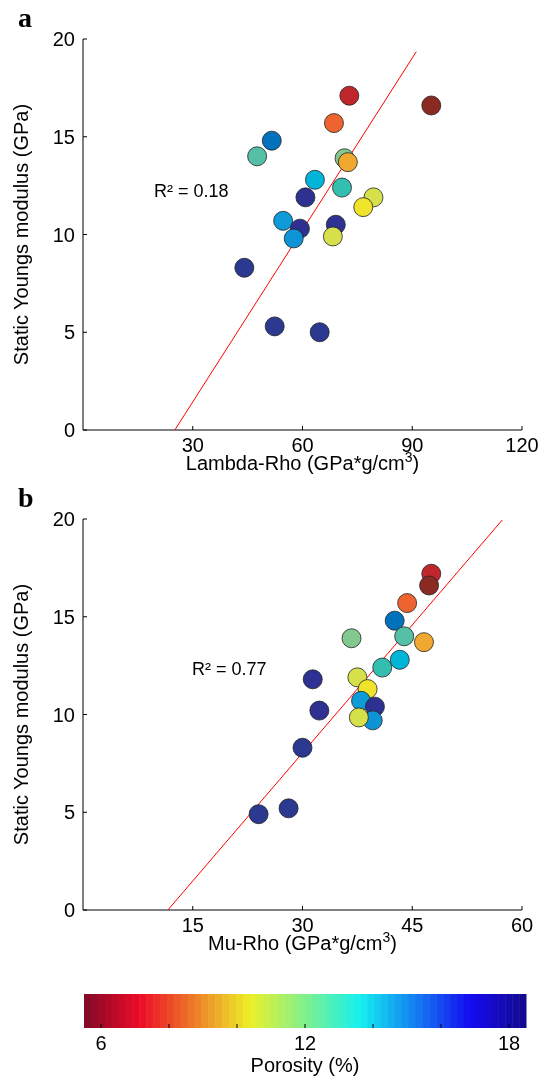 The width and height of the screenshot is (551, 1083). I want to click on annotation: R² = 0.77, so click(229, 669).